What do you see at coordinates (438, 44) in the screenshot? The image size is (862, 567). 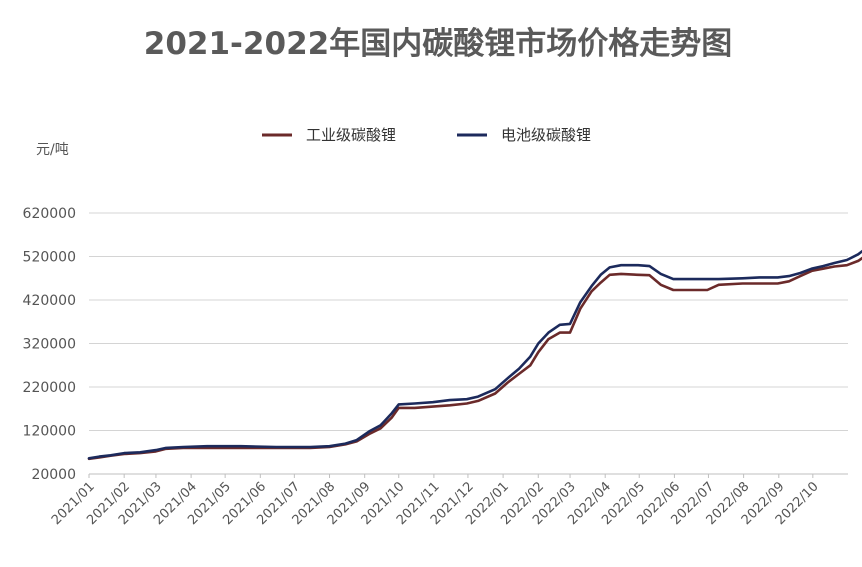 I see `chart-title: 2021-2022年国内碳酸锂市场价格走势图` at bounding box center [438, 44].